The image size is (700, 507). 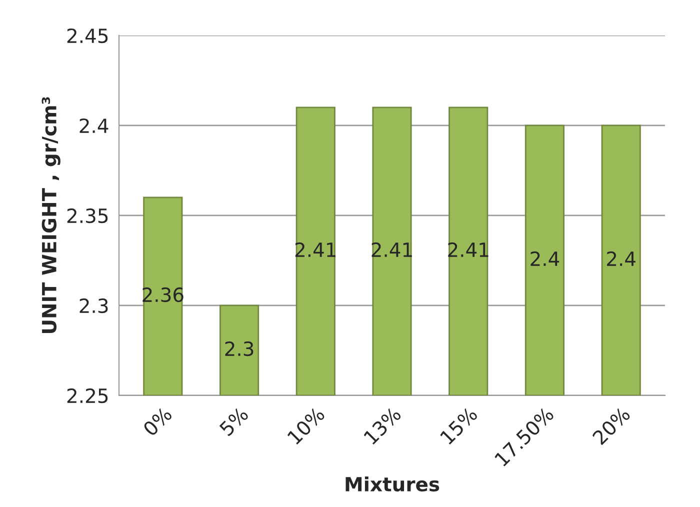 I want to click on data-label: 2.3, so click(x=239, y=348).